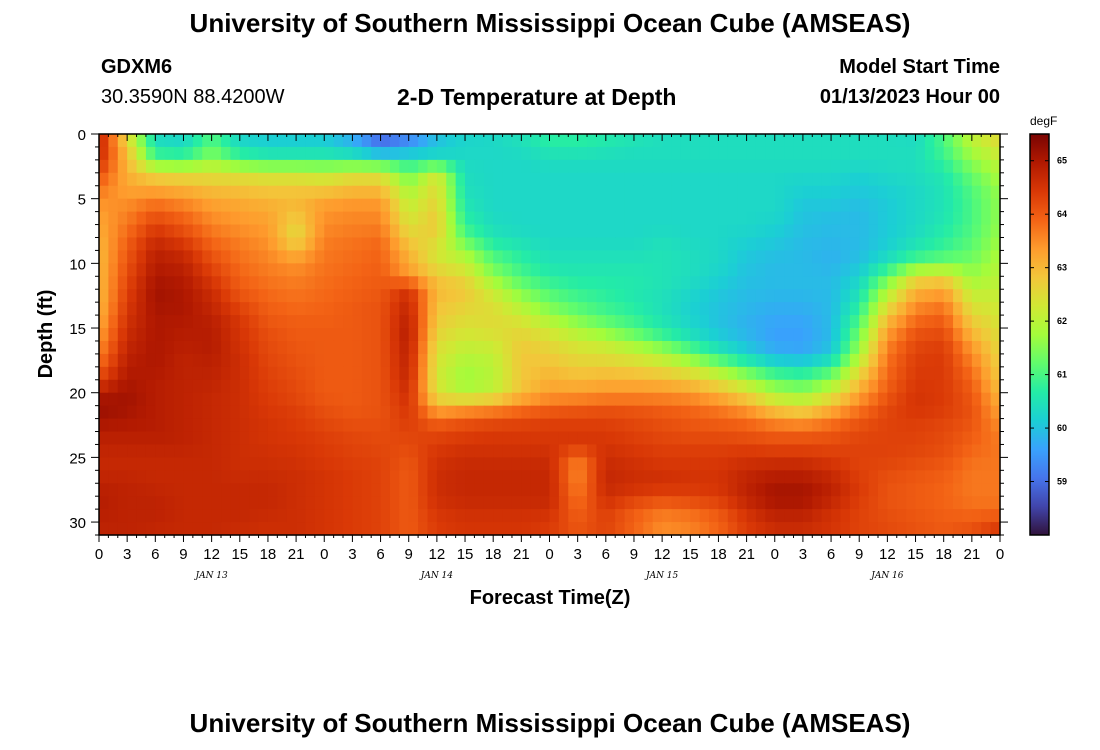 The height and width of the screenshot is (750, 1100). I want to click on colorbar-tick-label: 59, so click(1062, 482).